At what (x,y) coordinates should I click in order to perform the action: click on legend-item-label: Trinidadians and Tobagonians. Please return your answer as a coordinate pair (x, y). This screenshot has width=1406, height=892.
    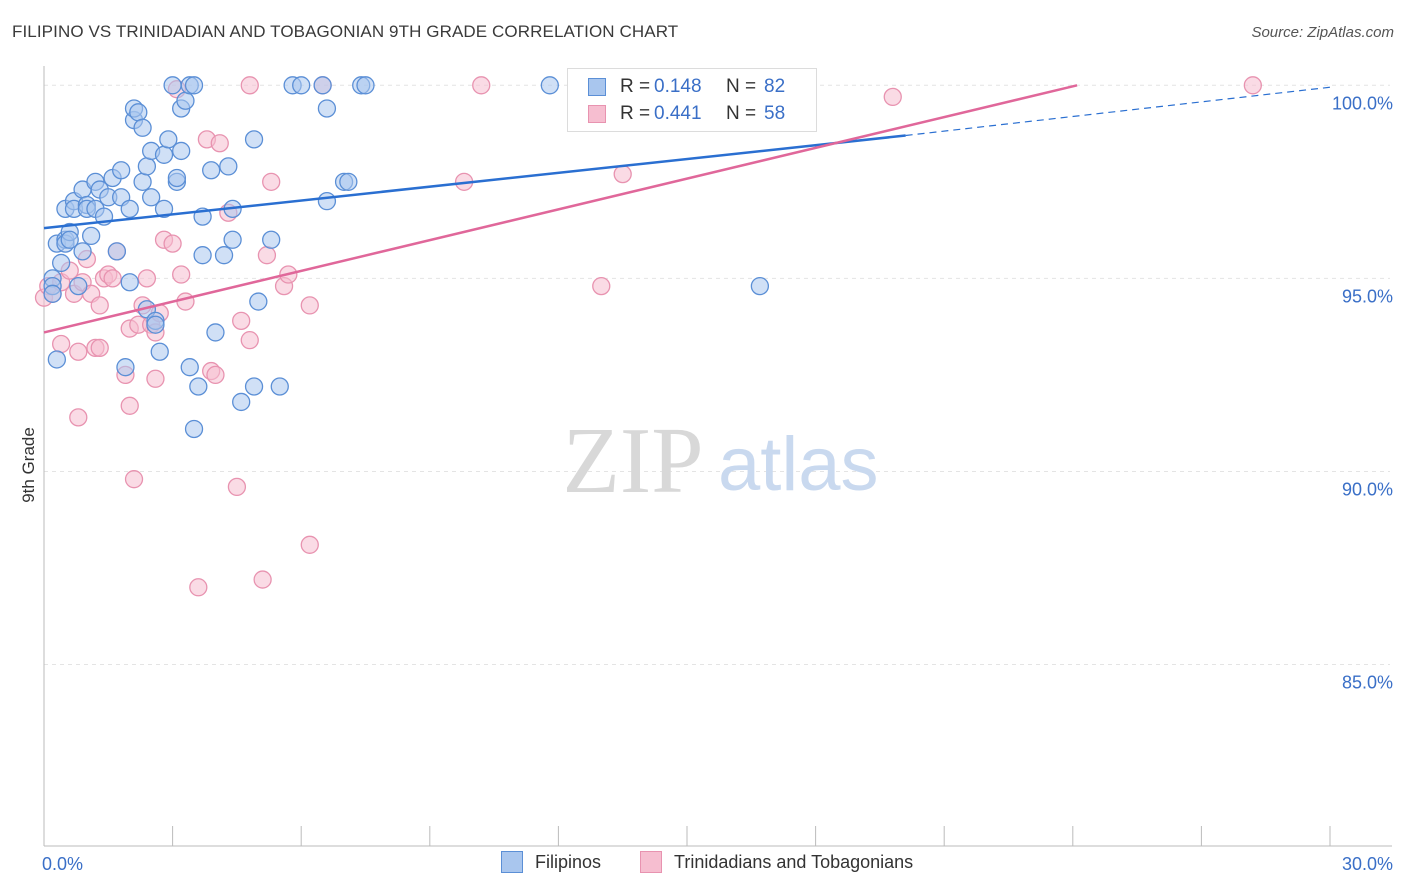
    Looking at the image, I should click on (794, 861).